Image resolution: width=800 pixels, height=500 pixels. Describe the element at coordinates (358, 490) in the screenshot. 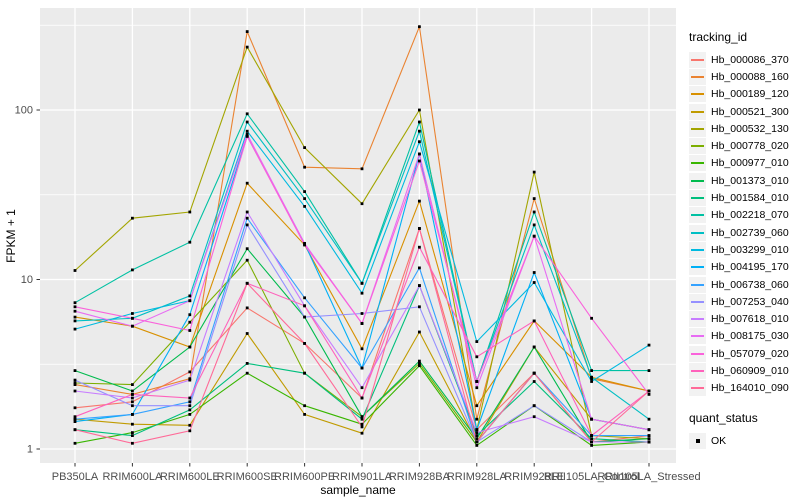

I see `x-axis-title: sample_name` at that location.